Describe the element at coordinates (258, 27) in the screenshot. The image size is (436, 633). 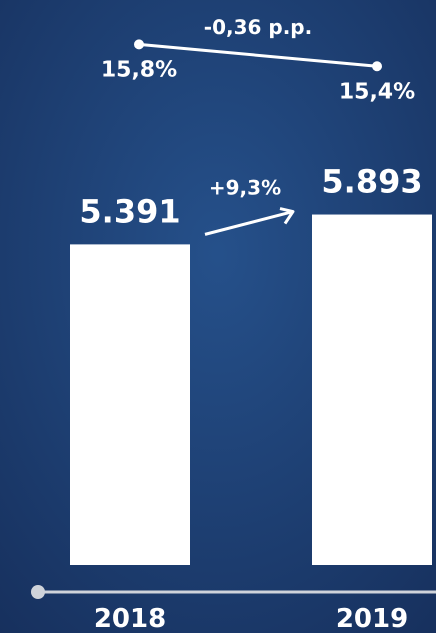
I see `text: -0,36 p.p.` at that location.